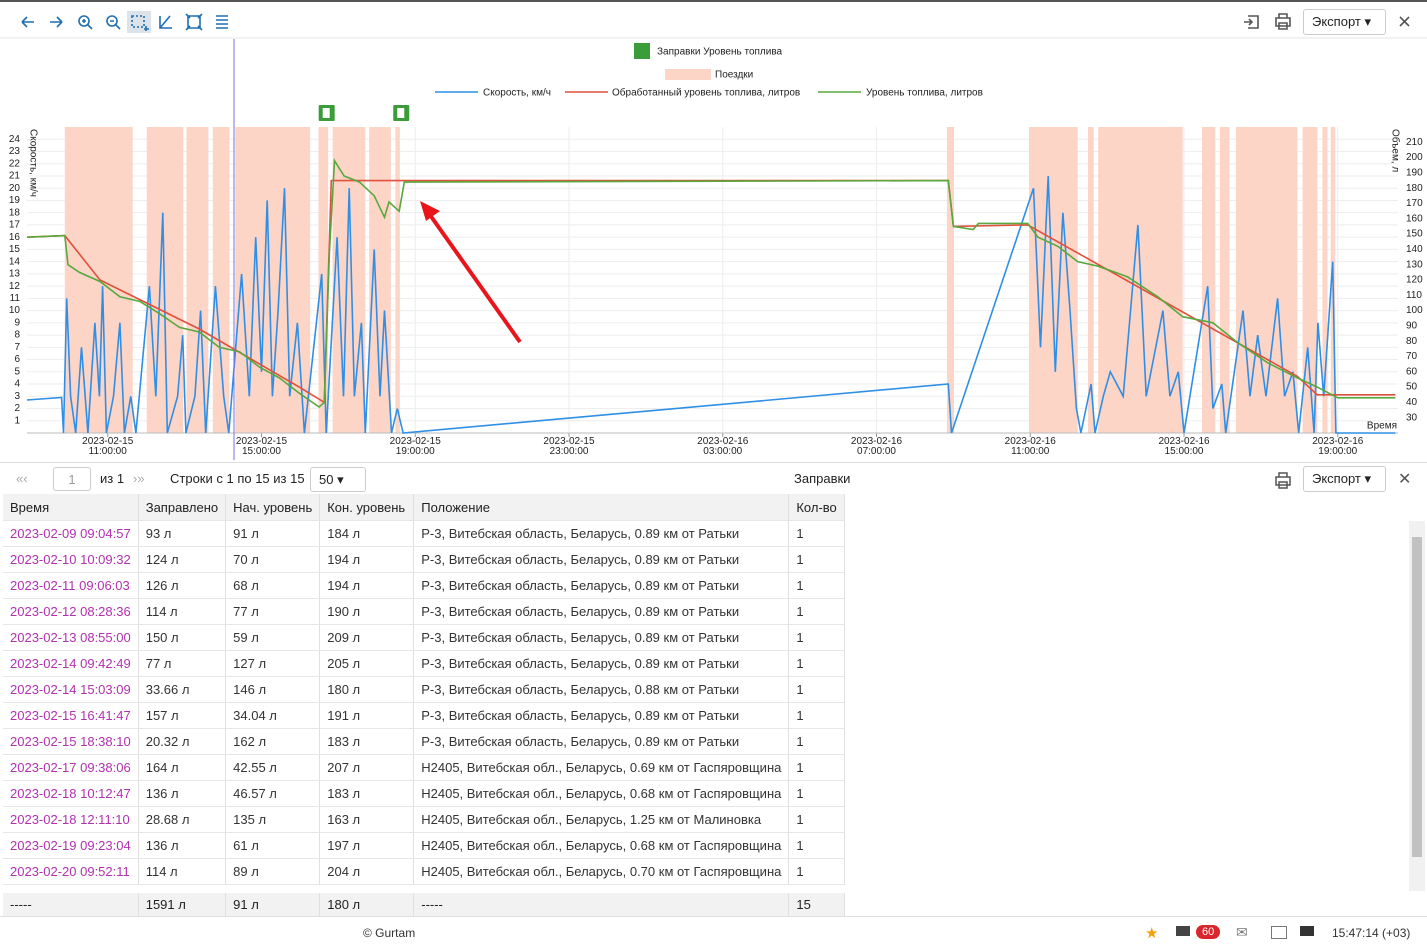 This screenshot has width=1427, height=946. What do you see at coordinates (876, 446) in the screenshot?
I see `x-tick-label: 2023-02-16 07:00:00` at bounding box center [876, 446].